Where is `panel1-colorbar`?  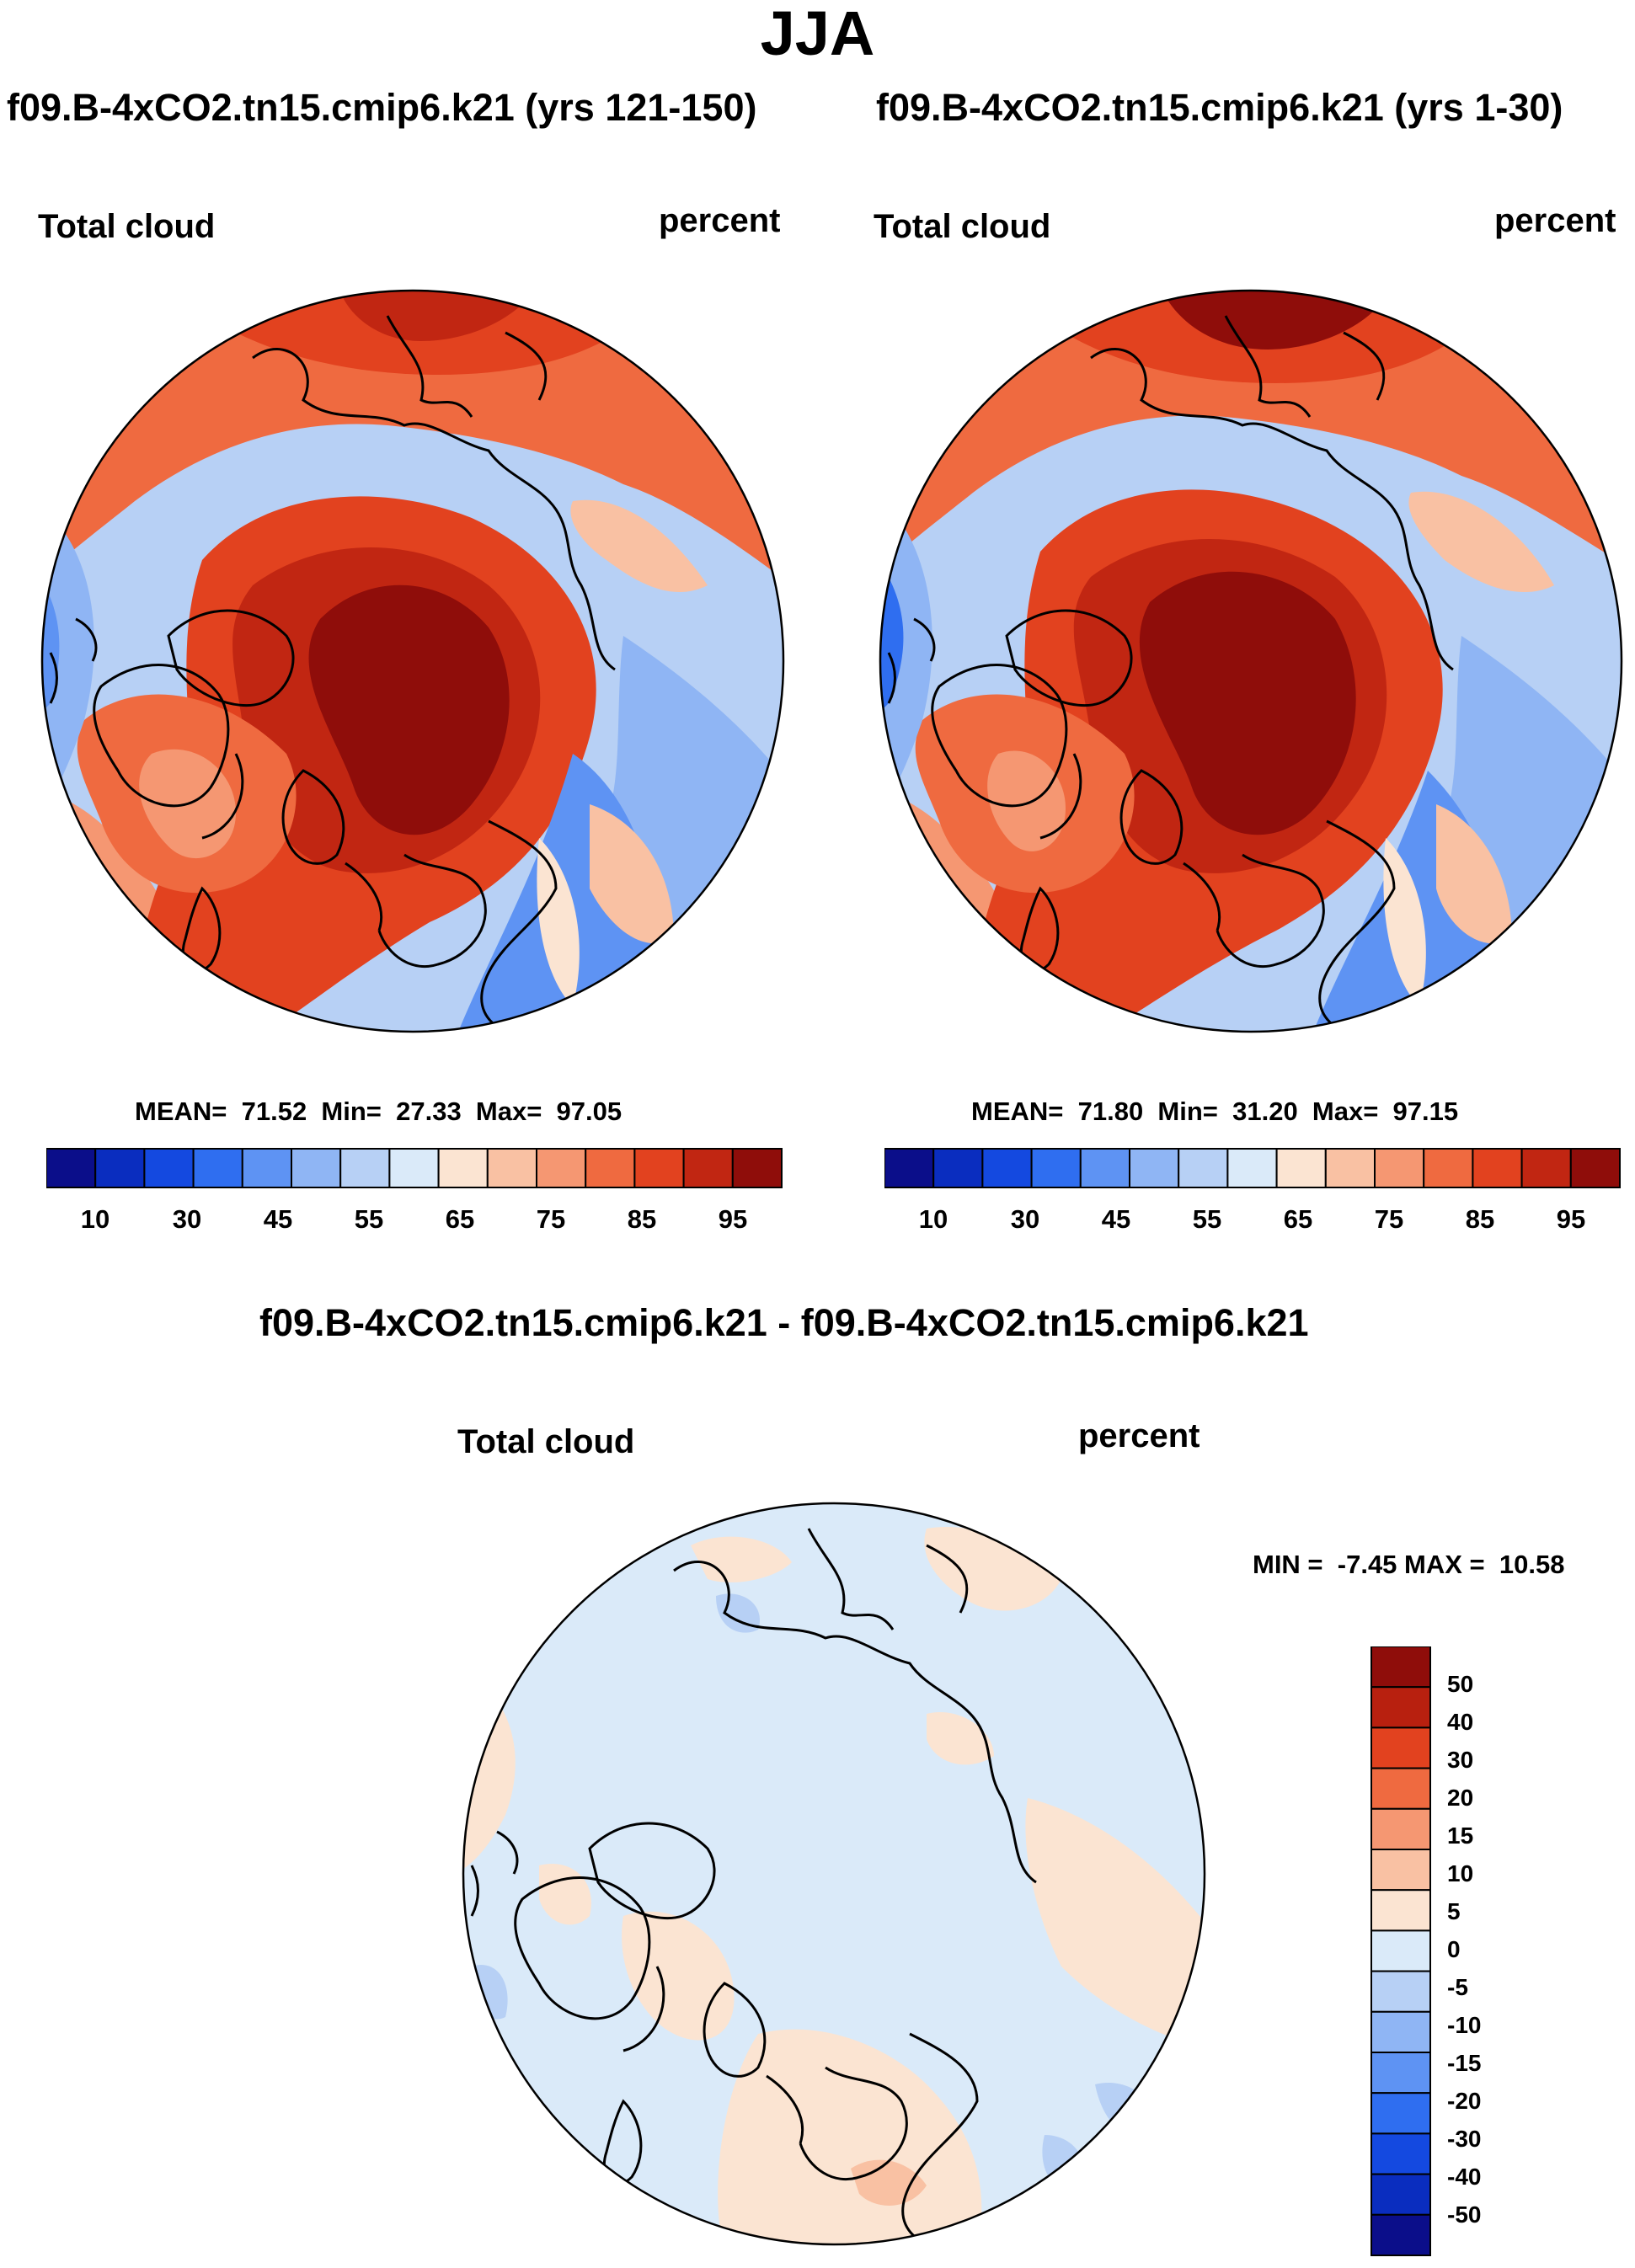
panel1-colorbar is located at coordinates (414, 1168).